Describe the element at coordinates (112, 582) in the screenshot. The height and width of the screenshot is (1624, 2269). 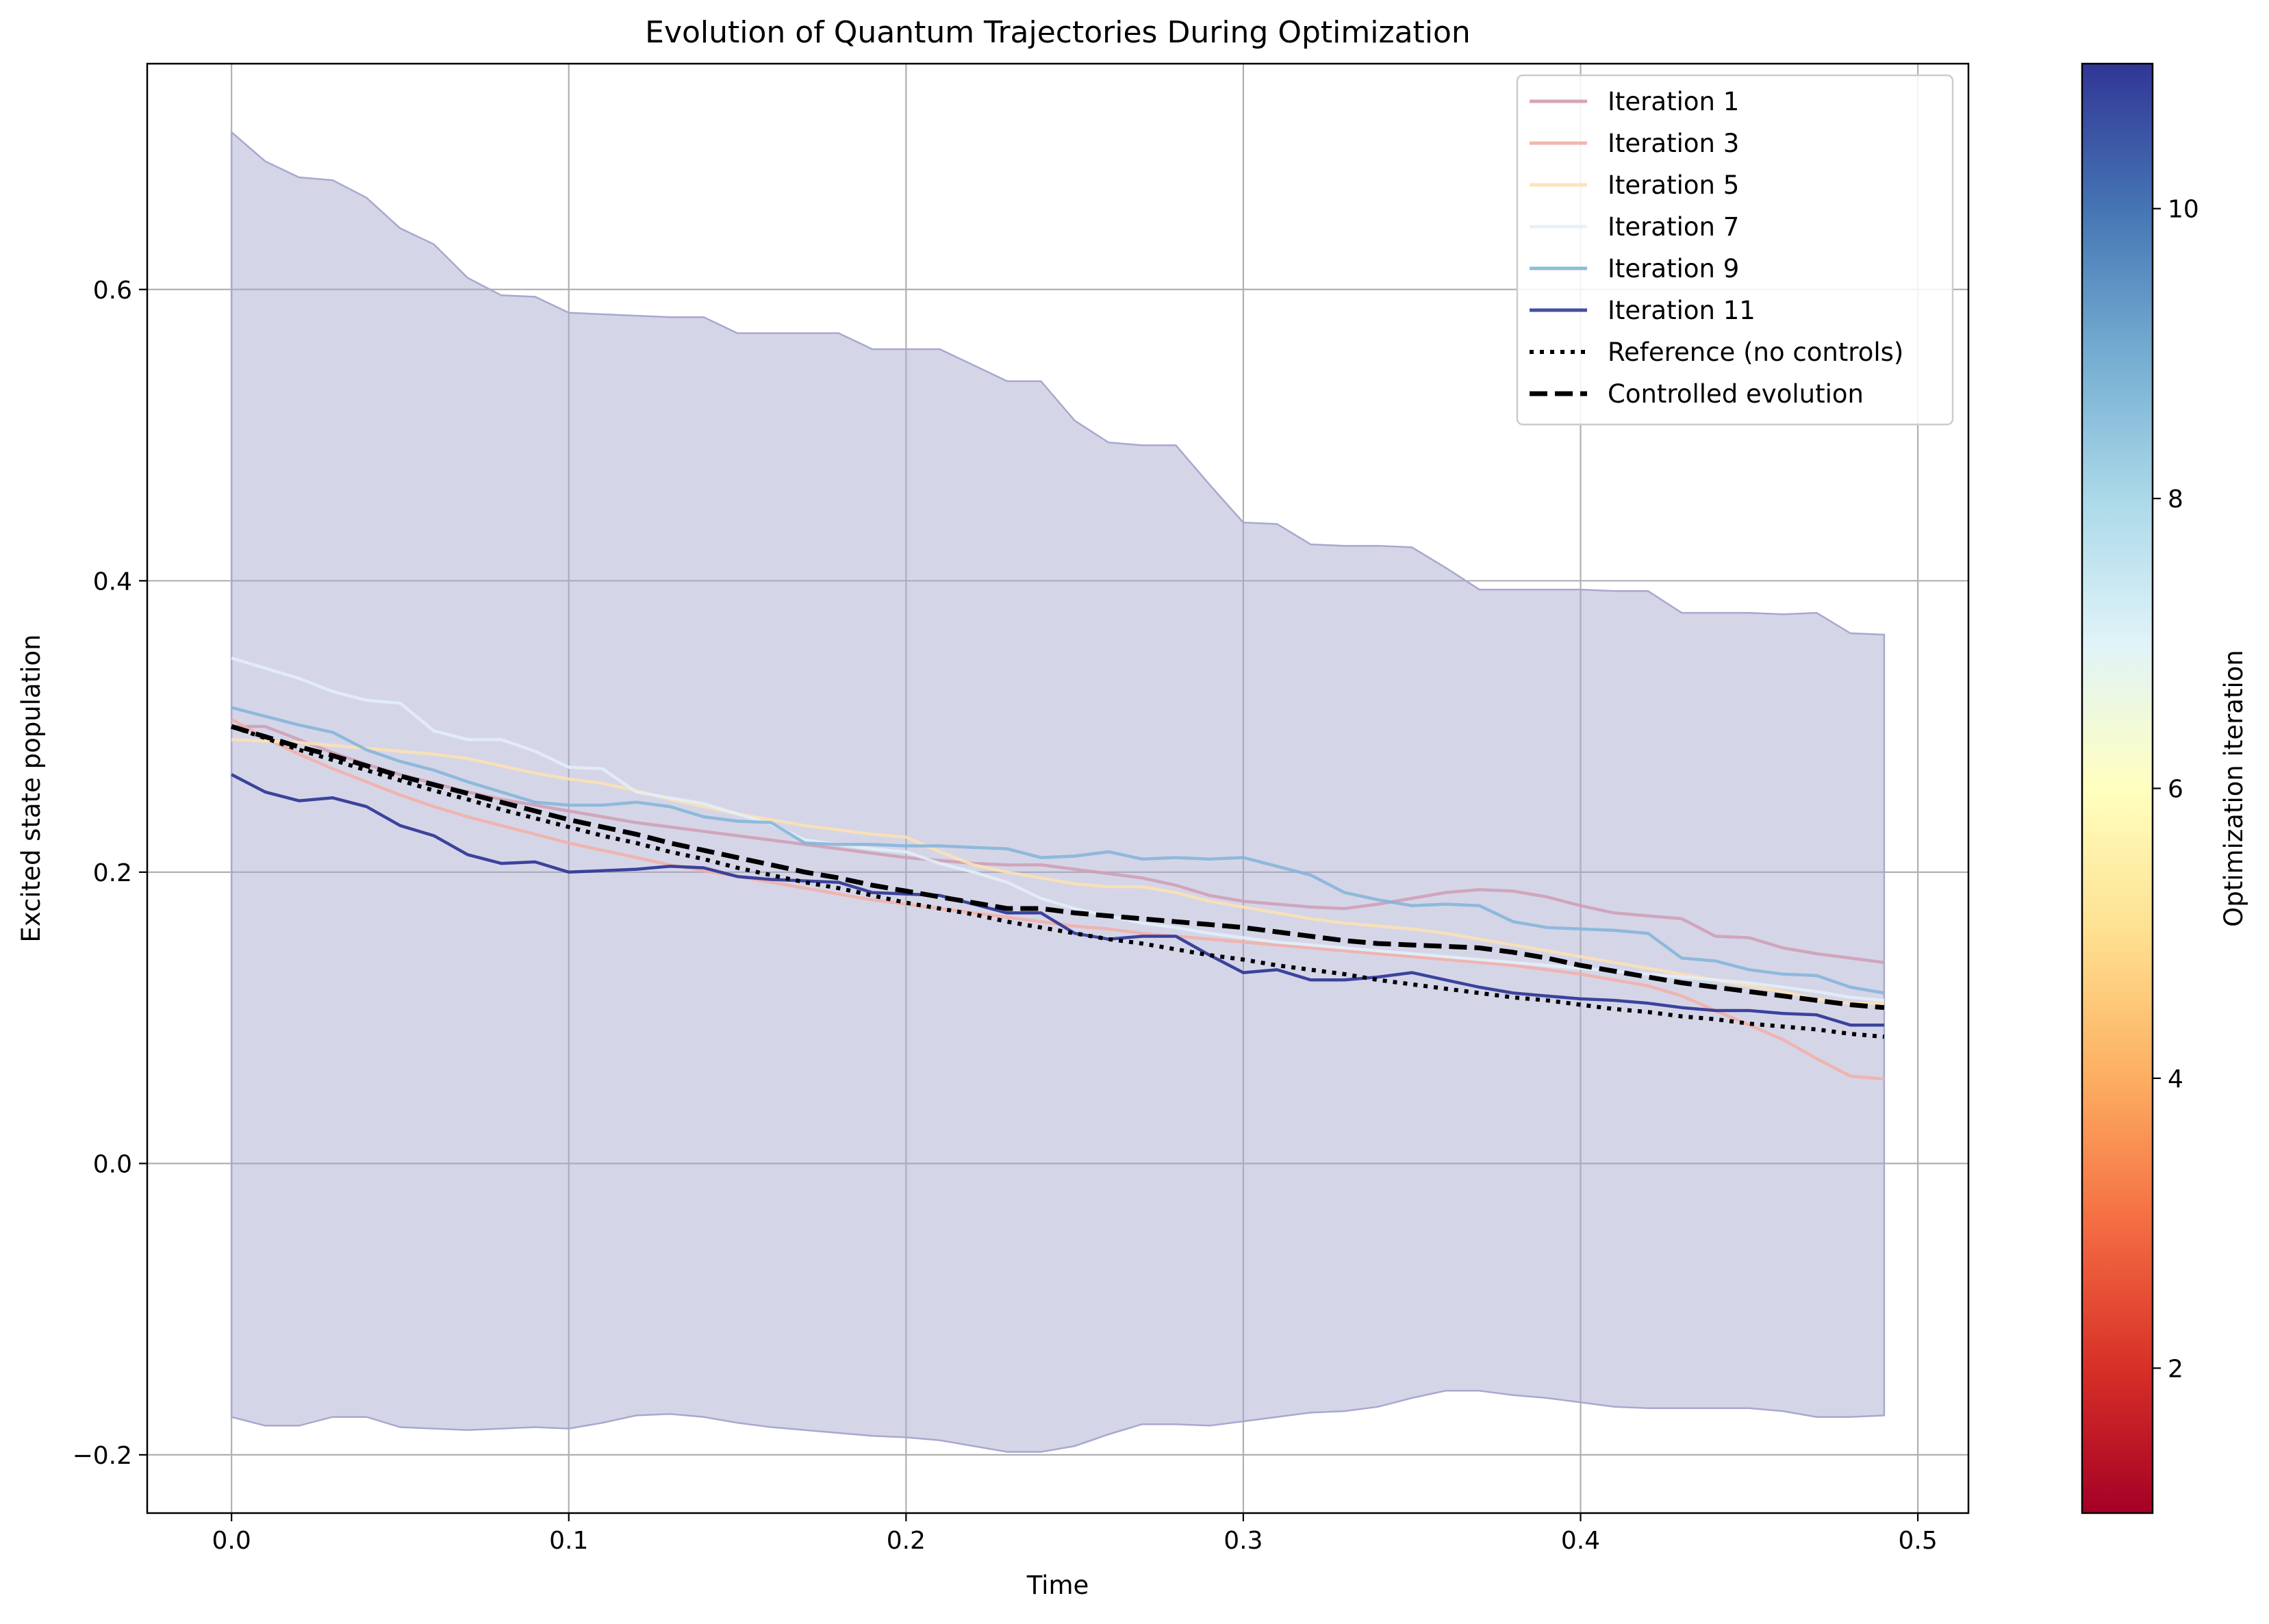
I see `y-tick-label-3: 0.4` at that location.